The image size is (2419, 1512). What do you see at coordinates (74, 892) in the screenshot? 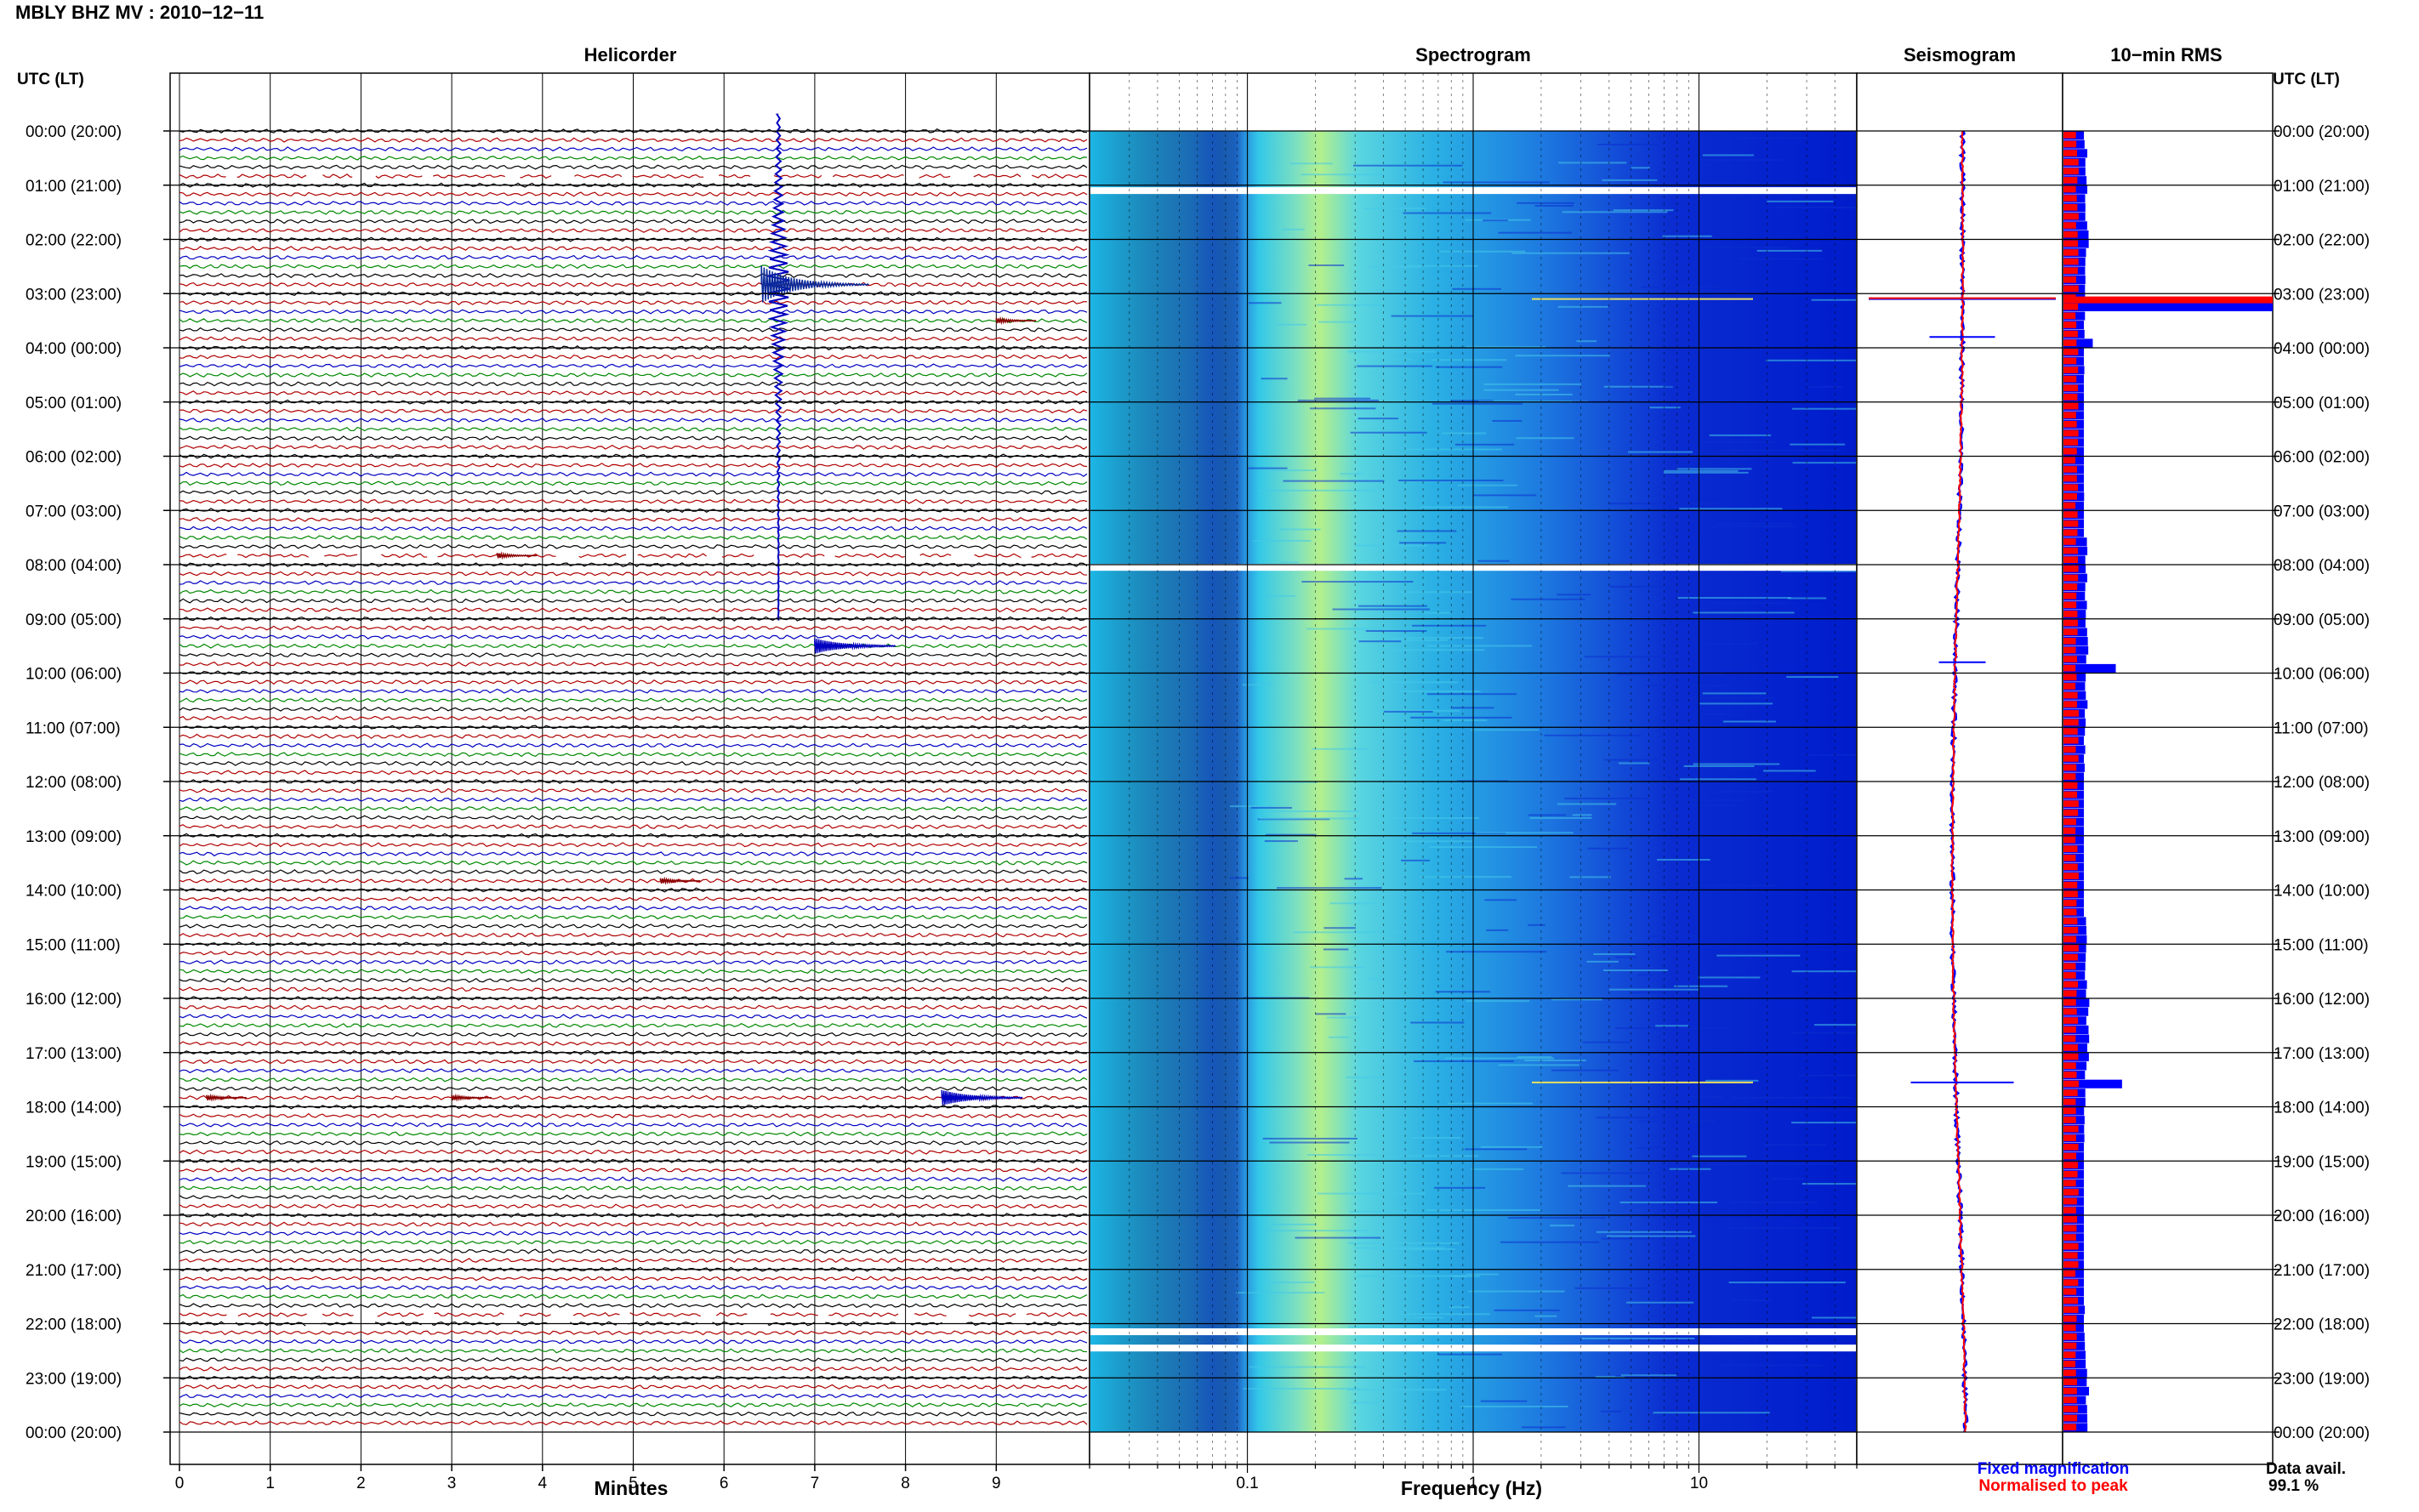
I see `time-label-left: 14:00 (10:00)` at bounding box center [74, 892].